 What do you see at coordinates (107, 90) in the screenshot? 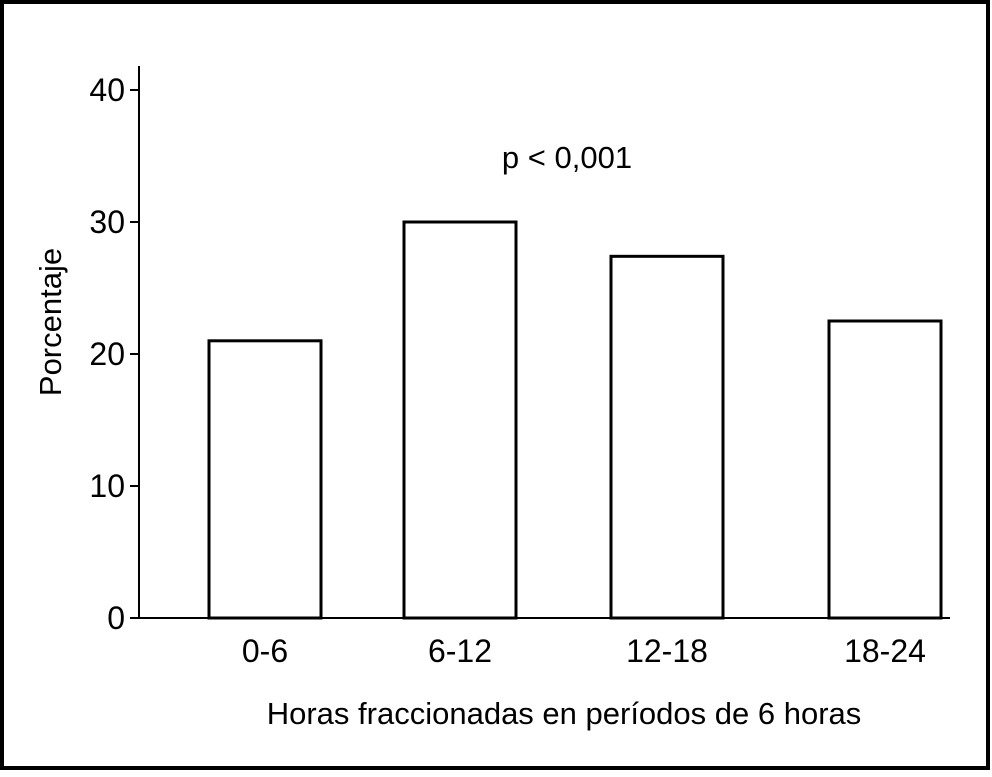
I see `y-tick-label: 40` at bounding box center [107, 90].